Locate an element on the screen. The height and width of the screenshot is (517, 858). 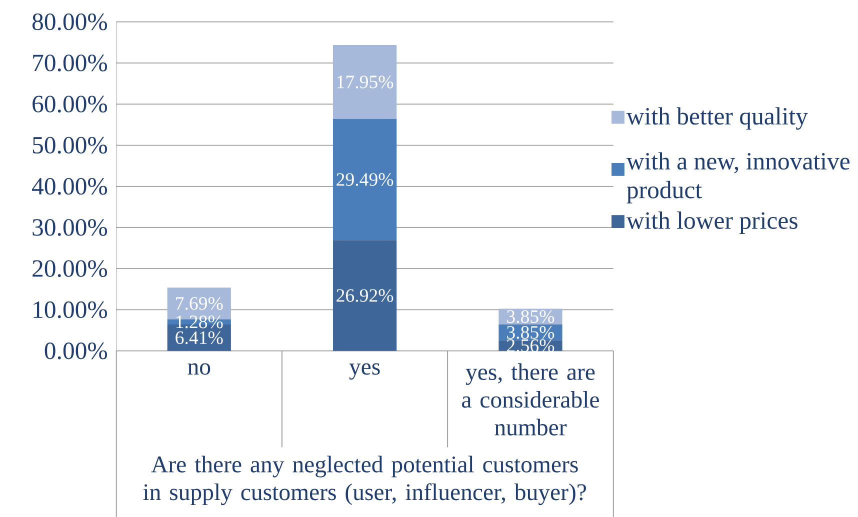
y-tick-label: 50.00% is located at coordinates (70, 145).